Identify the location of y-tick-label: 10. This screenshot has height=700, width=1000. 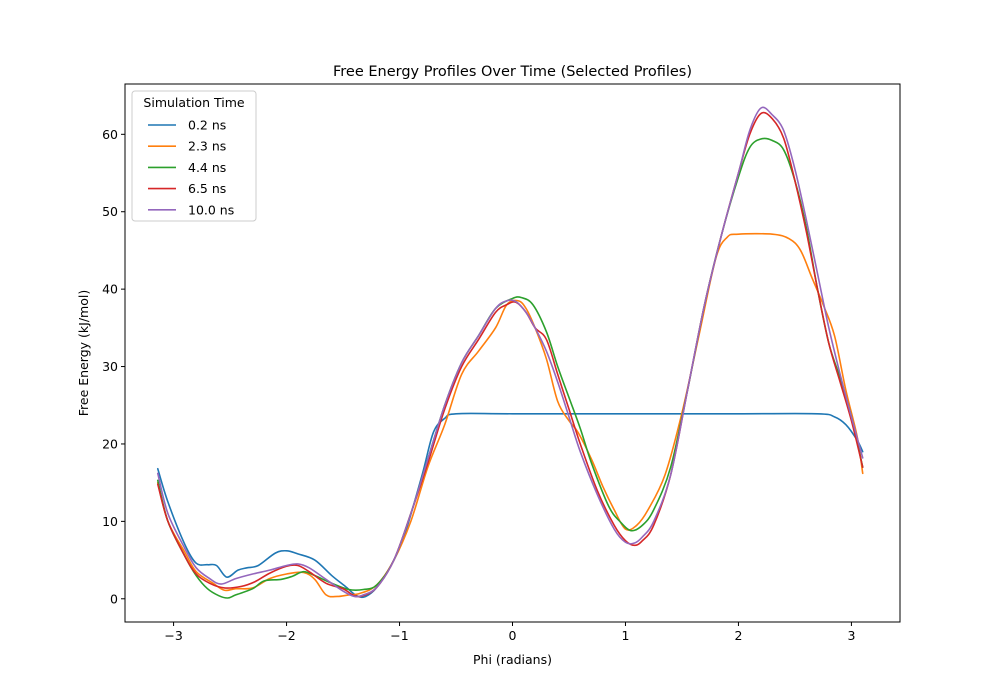
(110, 521).